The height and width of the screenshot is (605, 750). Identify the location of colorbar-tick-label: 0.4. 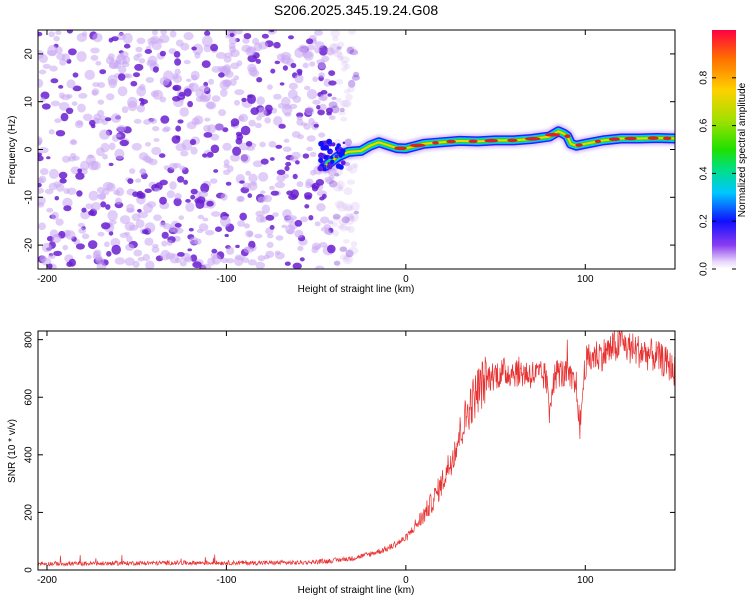
(704, 173).